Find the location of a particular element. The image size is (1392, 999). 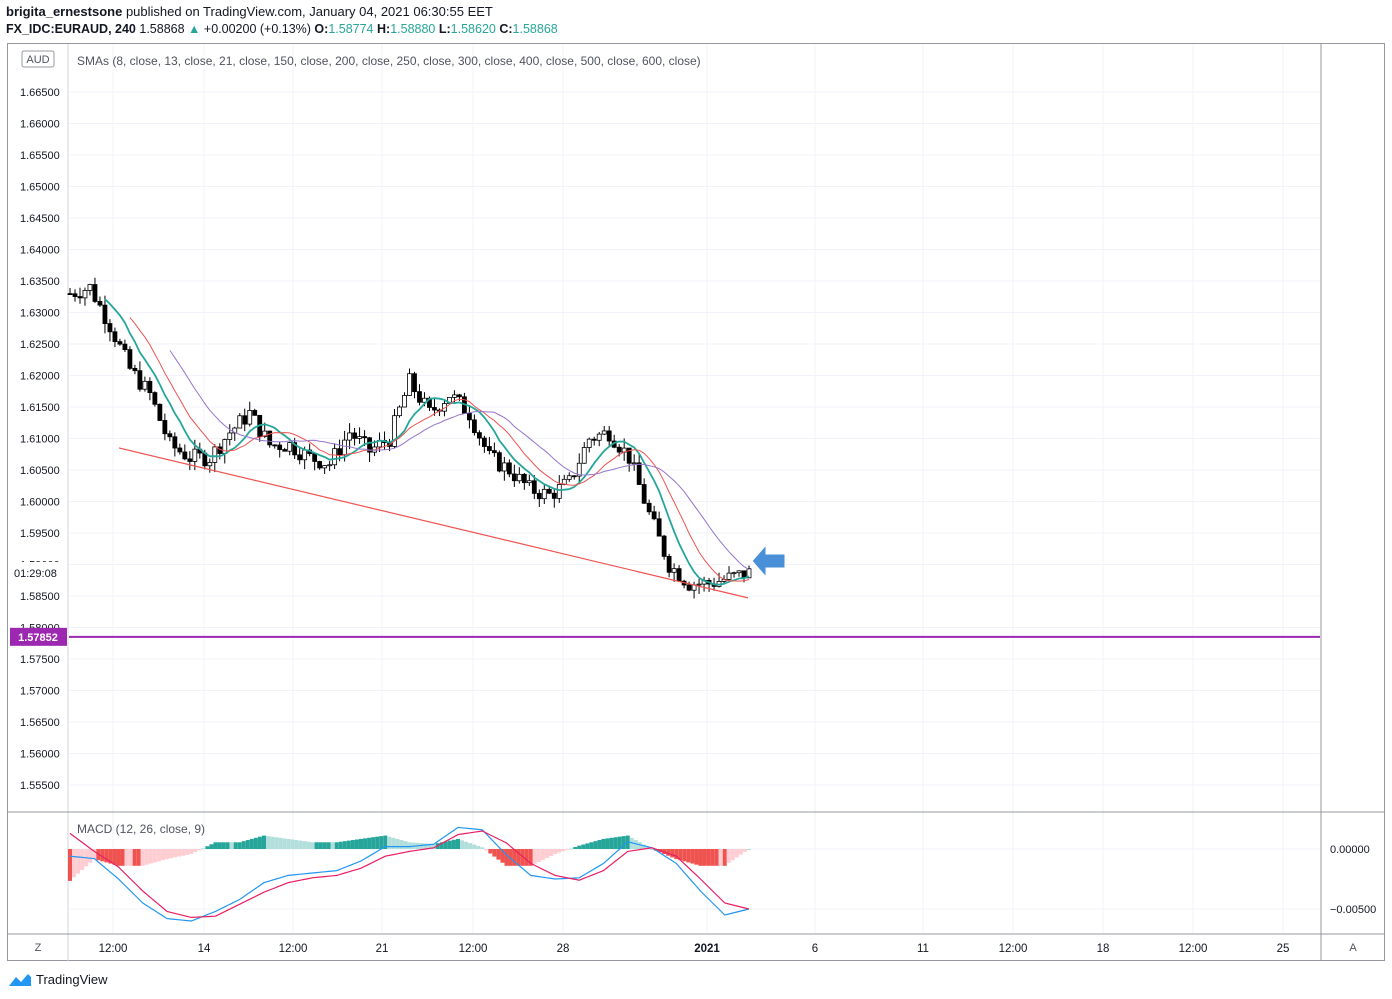

author-name: brigita_ernestsone is located at coordinates (64, 11).